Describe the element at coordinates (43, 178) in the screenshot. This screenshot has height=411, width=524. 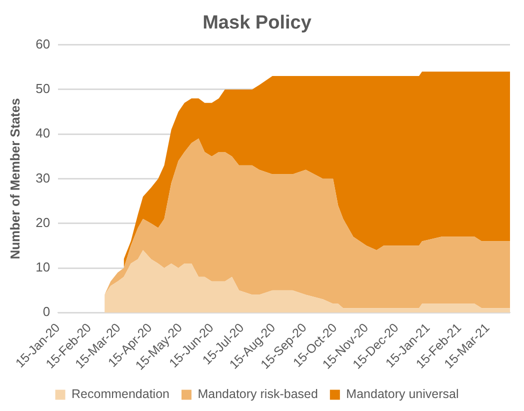
I see `y-tick-label: 30` at that location.